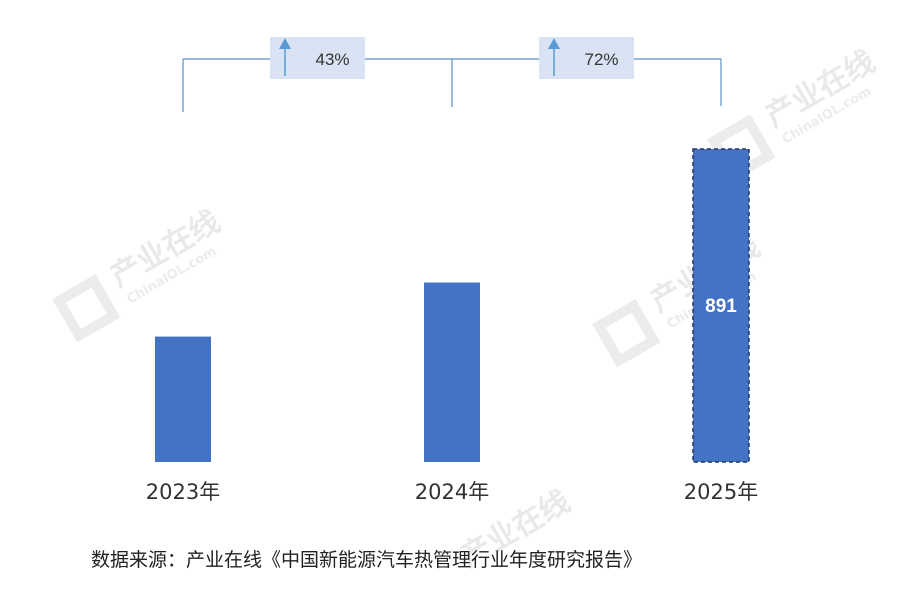 The image size is (908, 592). Describe the element at coordinates (452, 74) in the screenshot. I see `growth-brackets: 43% 72%` at that location.